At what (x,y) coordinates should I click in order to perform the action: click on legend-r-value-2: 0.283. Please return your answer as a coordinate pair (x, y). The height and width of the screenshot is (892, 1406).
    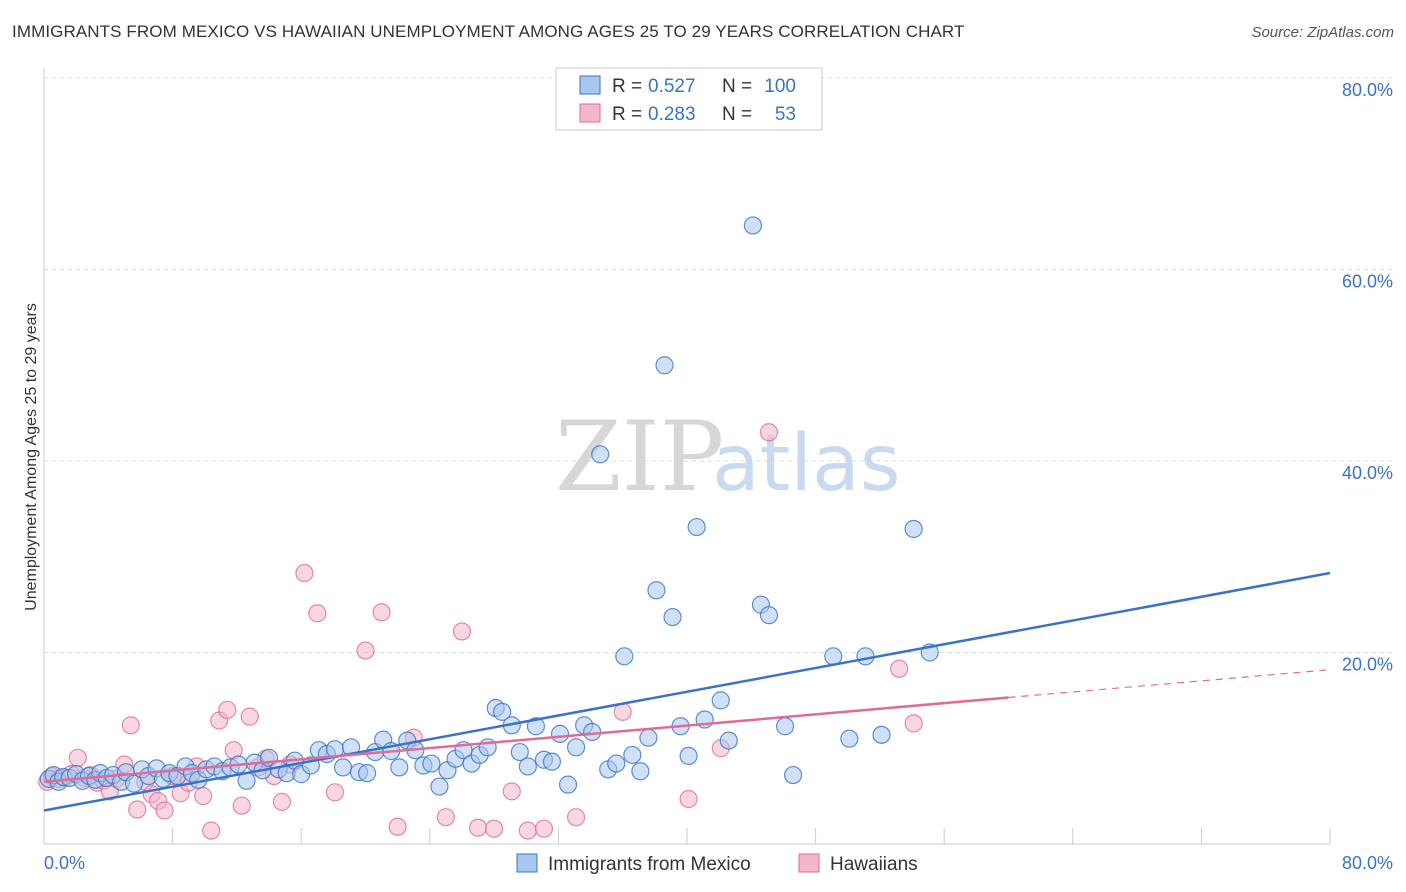
    Looking at the image, I should click on (672, 114).